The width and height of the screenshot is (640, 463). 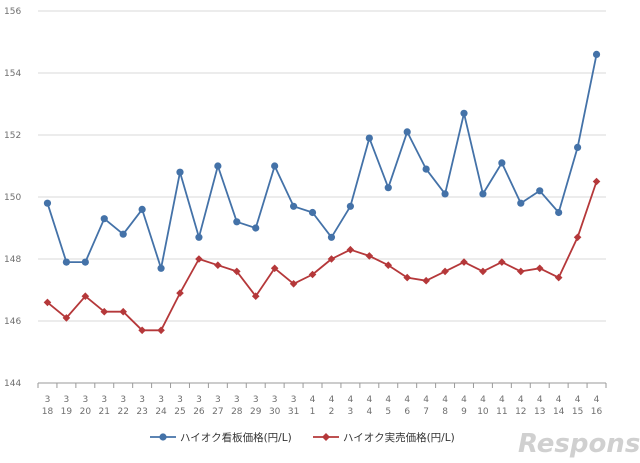 I want to click on x-tick-day-3: 21, so click(x=104, y=412).